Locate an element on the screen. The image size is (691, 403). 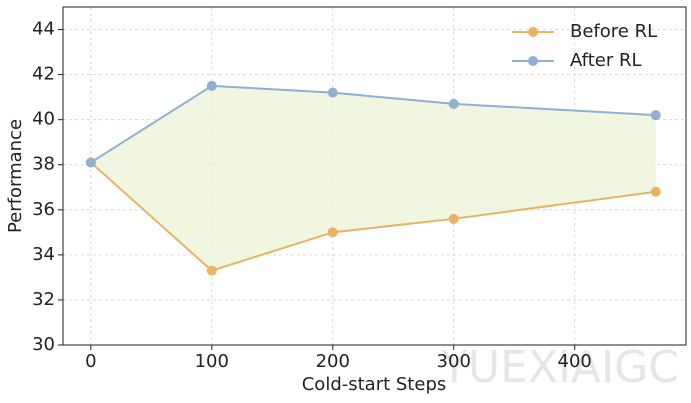
watermark: YUEXIAIGC is located at coordinates (559, 367).